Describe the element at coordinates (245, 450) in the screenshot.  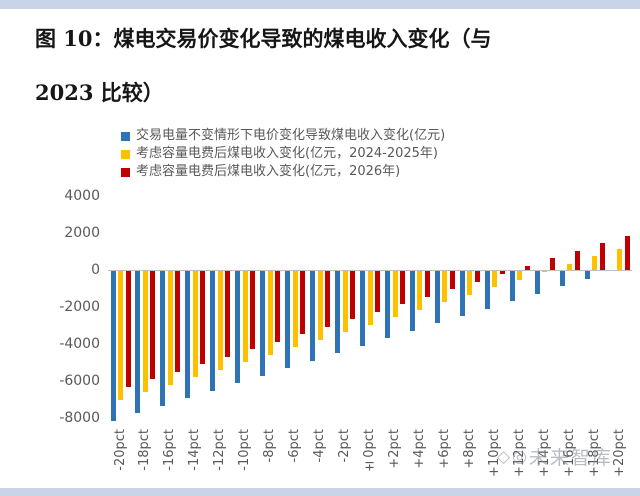
I see `x-tick-label: -10pct` at that location.